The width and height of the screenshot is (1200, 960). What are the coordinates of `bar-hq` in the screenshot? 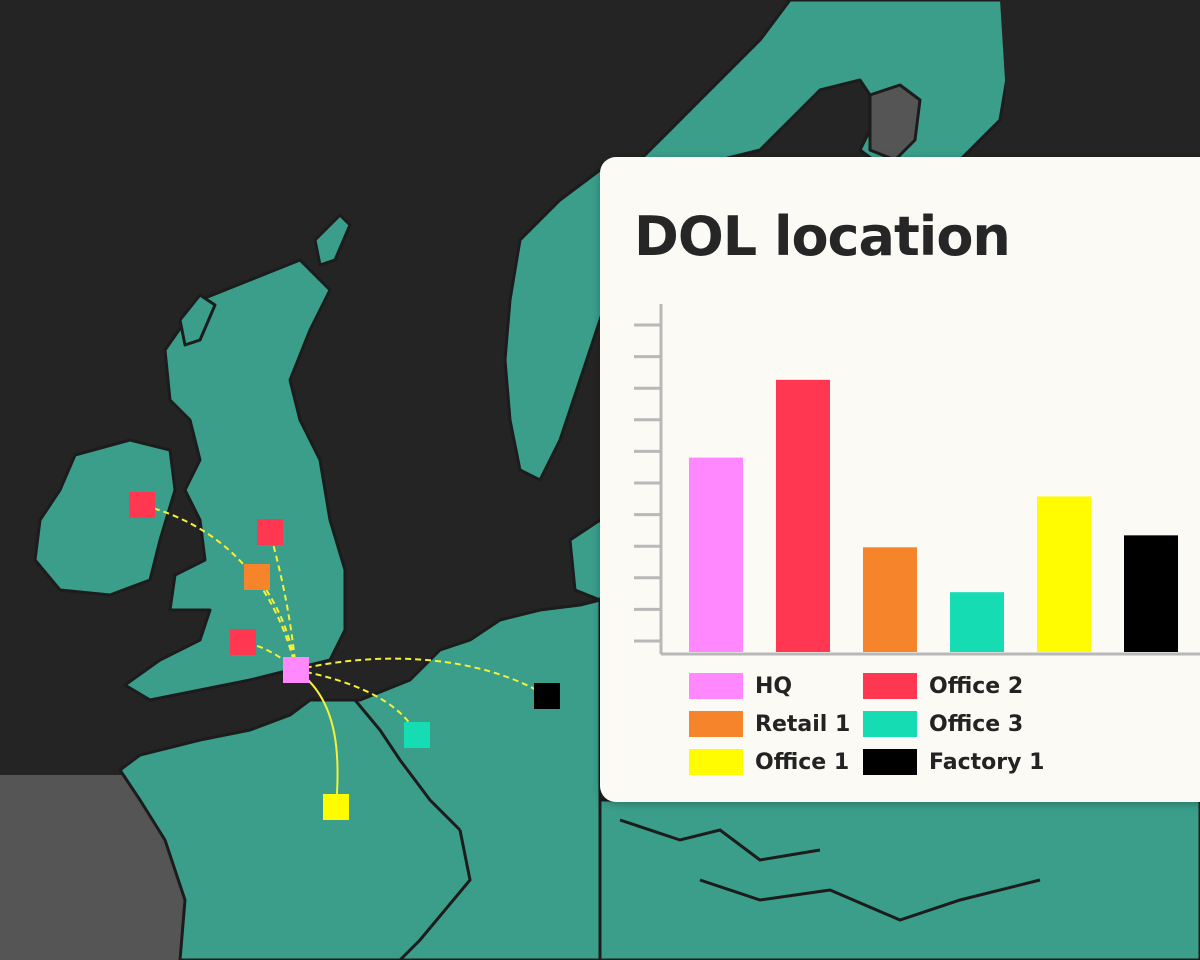 It's located at (716, 554).